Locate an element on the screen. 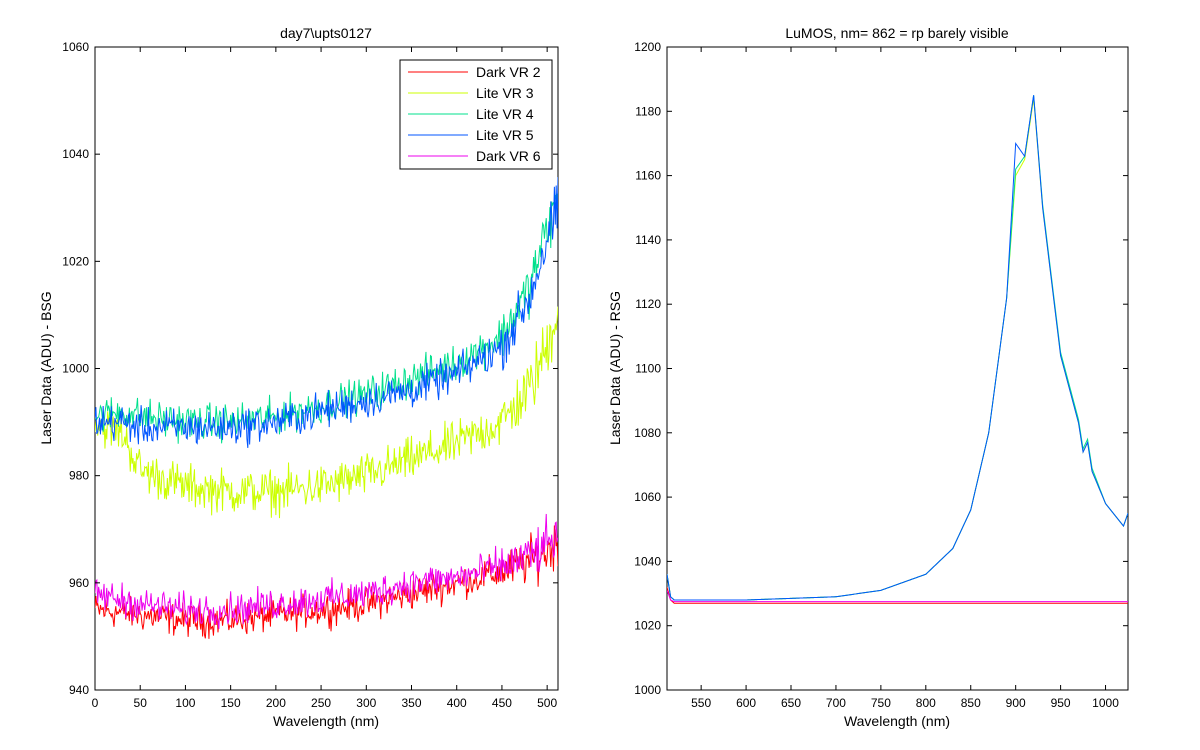  left-y-tick-label: 980 is located at coordinates (79, 476).